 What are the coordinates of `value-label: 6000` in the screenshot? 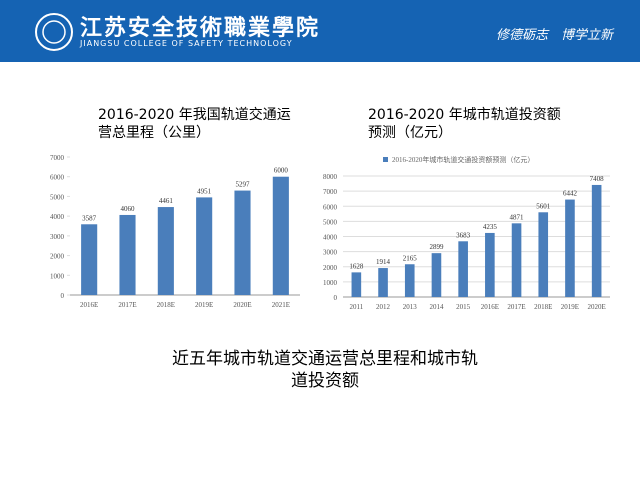 It's located at (281, 171).